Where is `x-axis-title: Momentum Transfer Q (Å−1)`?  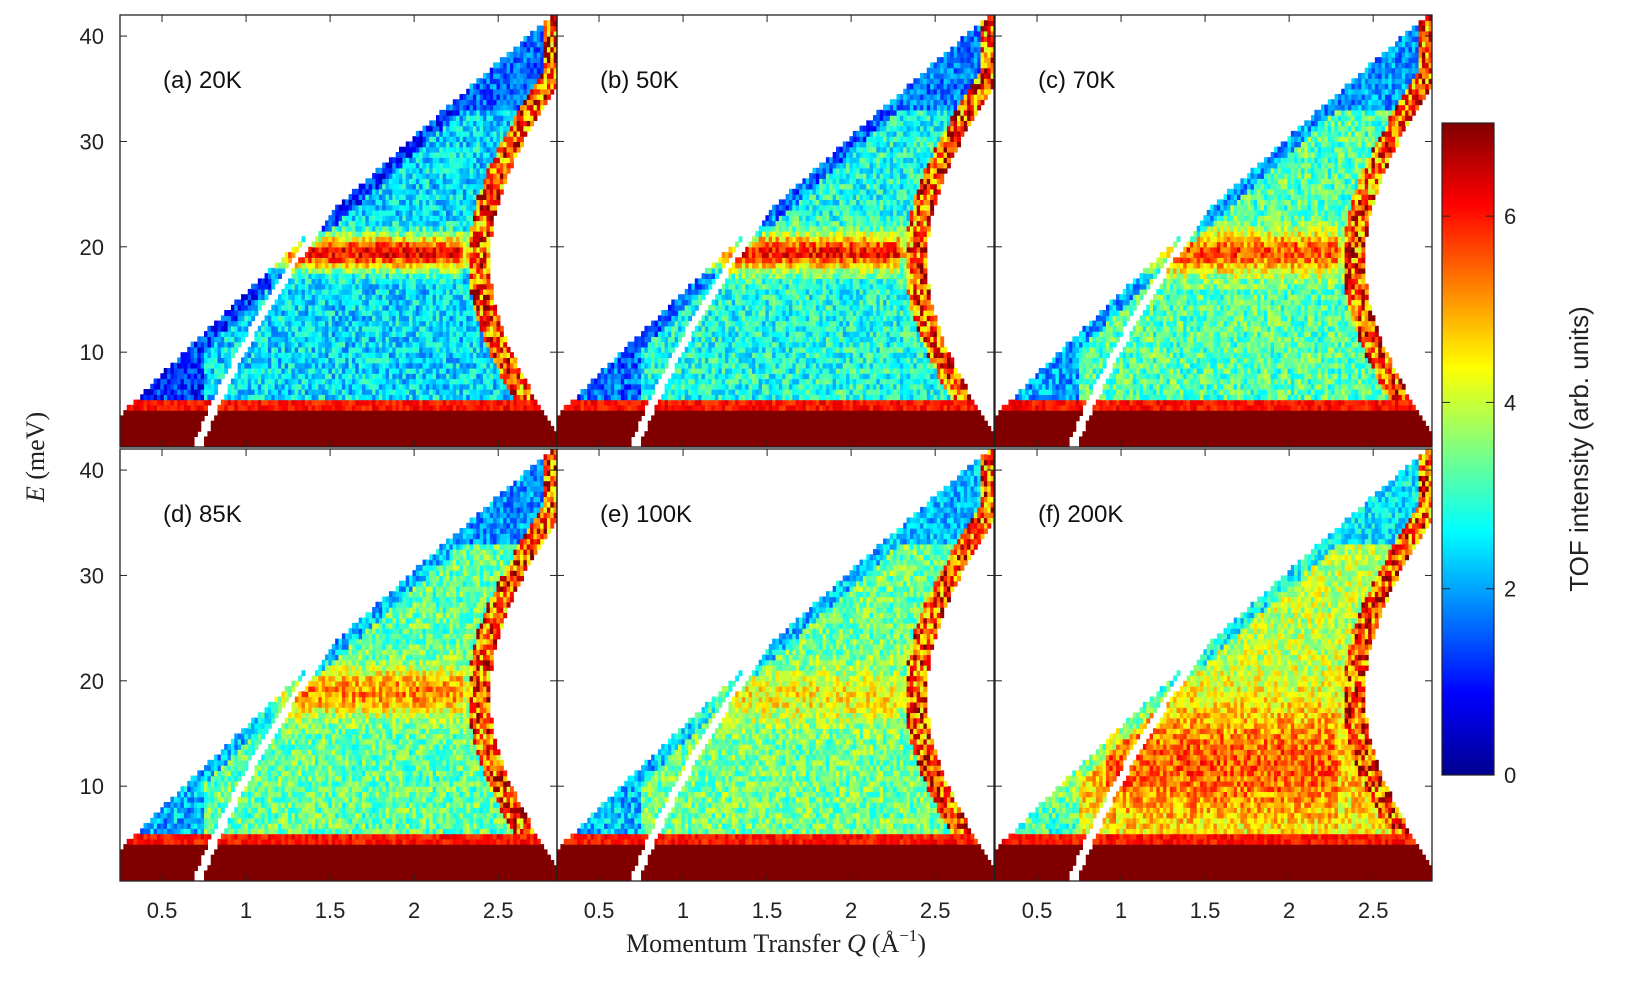
x-axis-title: Momentum Transfer Q (Å−1) is located at coordinates (776, 942).